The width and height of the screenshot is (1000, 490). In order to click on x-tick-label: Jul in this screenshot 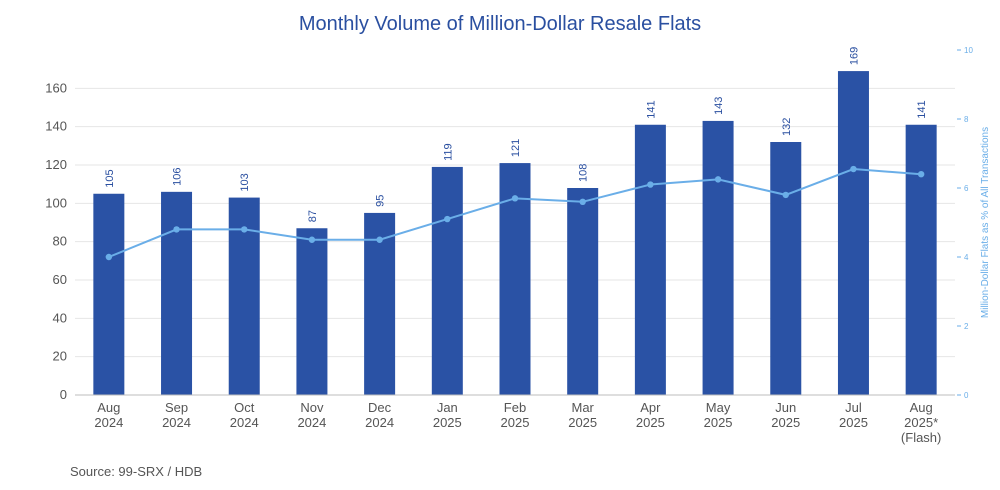, I will do `click(853, 407)`.